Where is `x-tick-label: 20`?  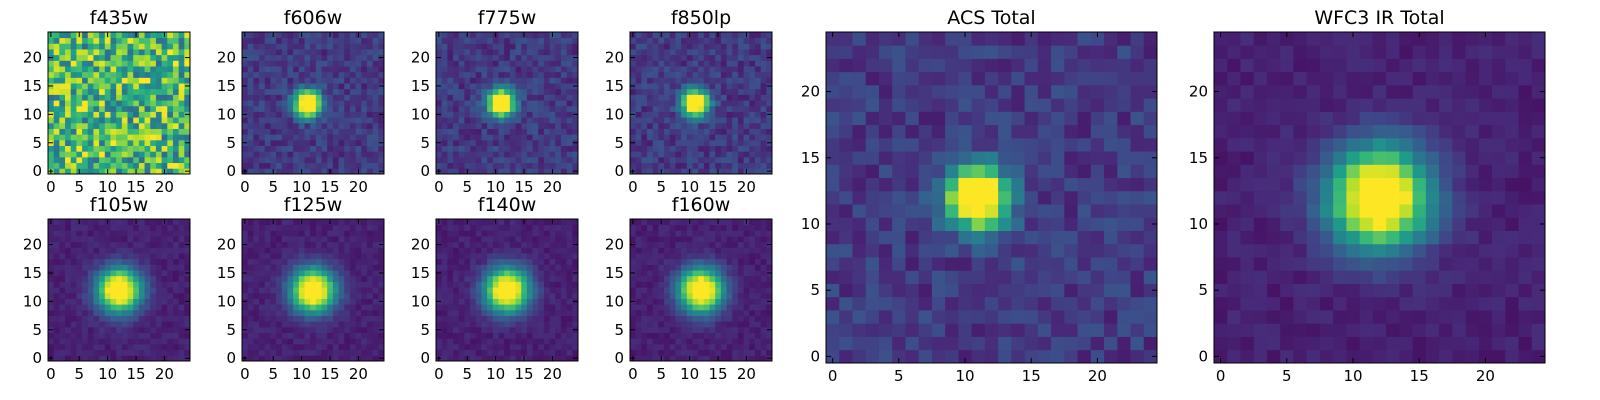
x-tick-label: 20 is located at coordinates (358, 374).